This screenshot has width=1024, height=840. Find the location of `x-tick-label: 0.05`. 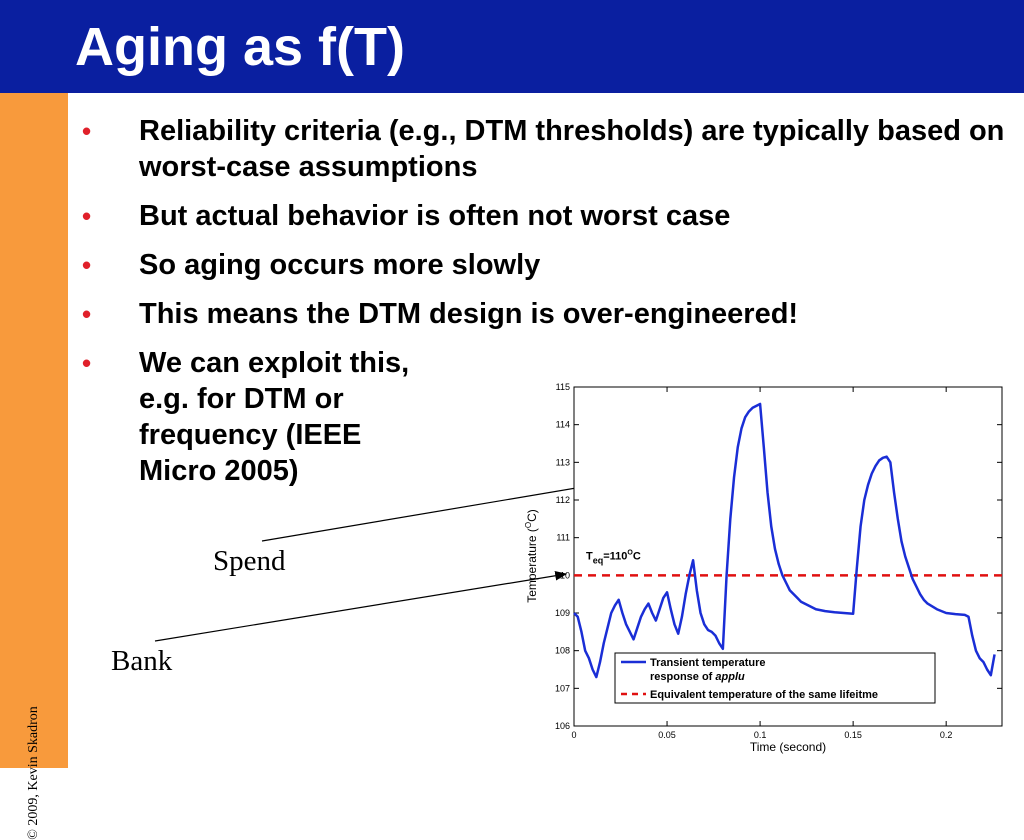

x-tick-label: 0.05 is located at coordinates (667, 735).